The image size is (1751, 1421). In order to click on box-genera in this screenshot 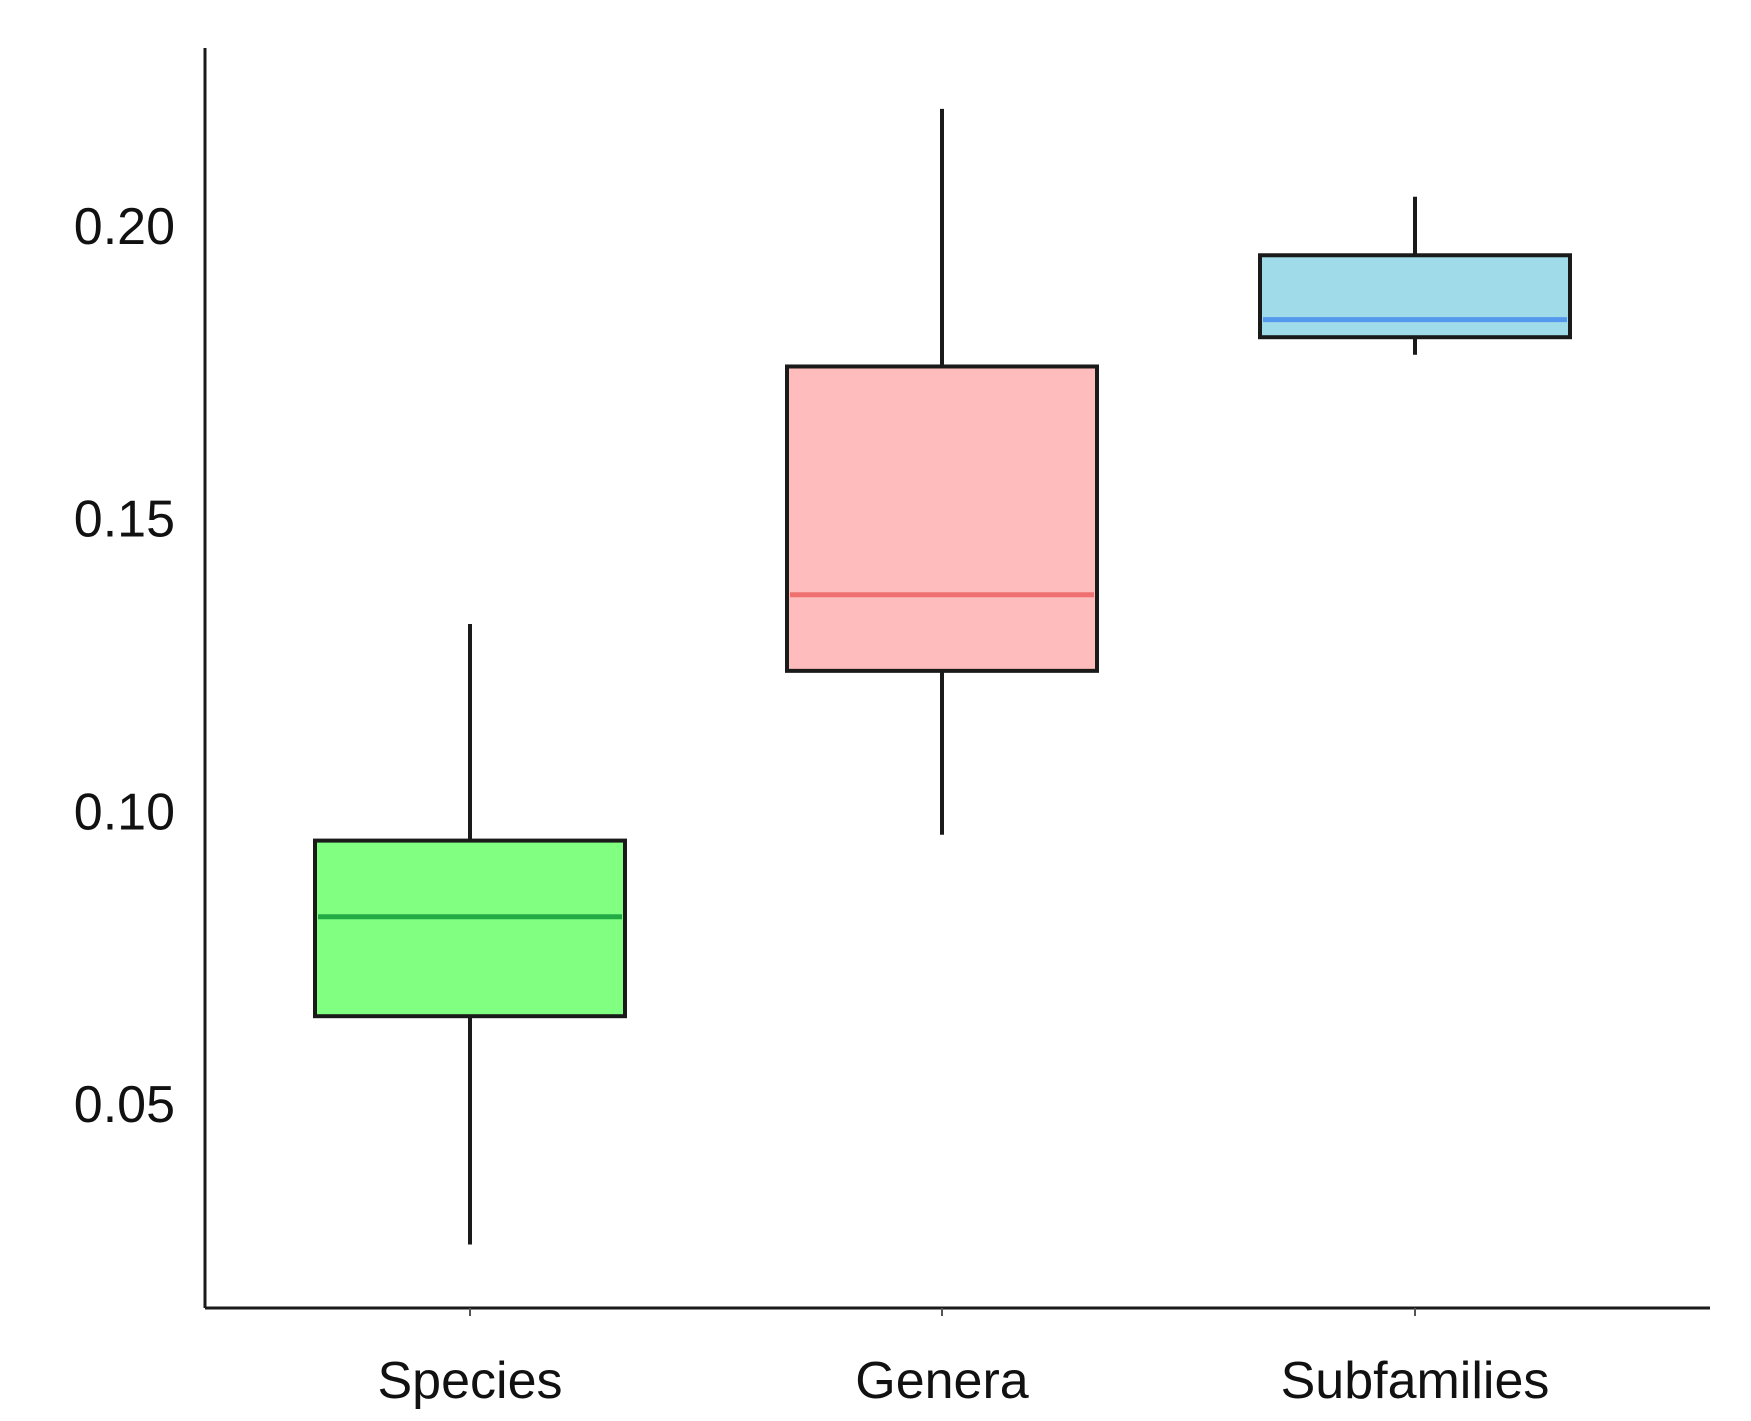, I will do `click(942, 471)`.